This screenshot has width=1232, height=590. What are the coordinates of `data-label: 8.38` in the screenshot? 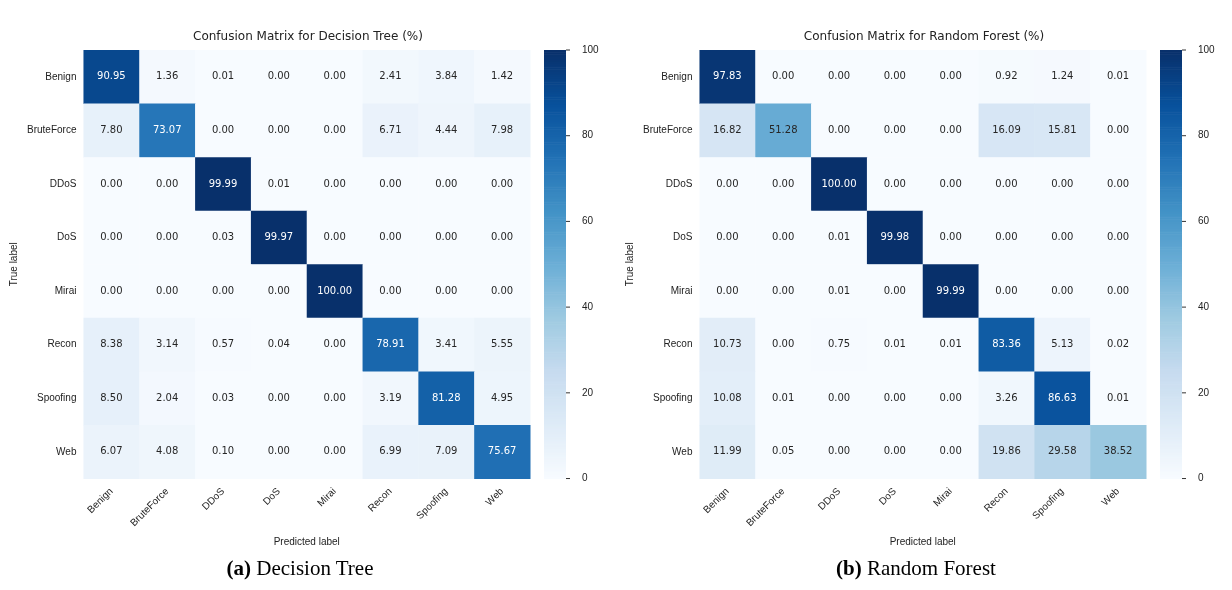 It's located at (111, 344).